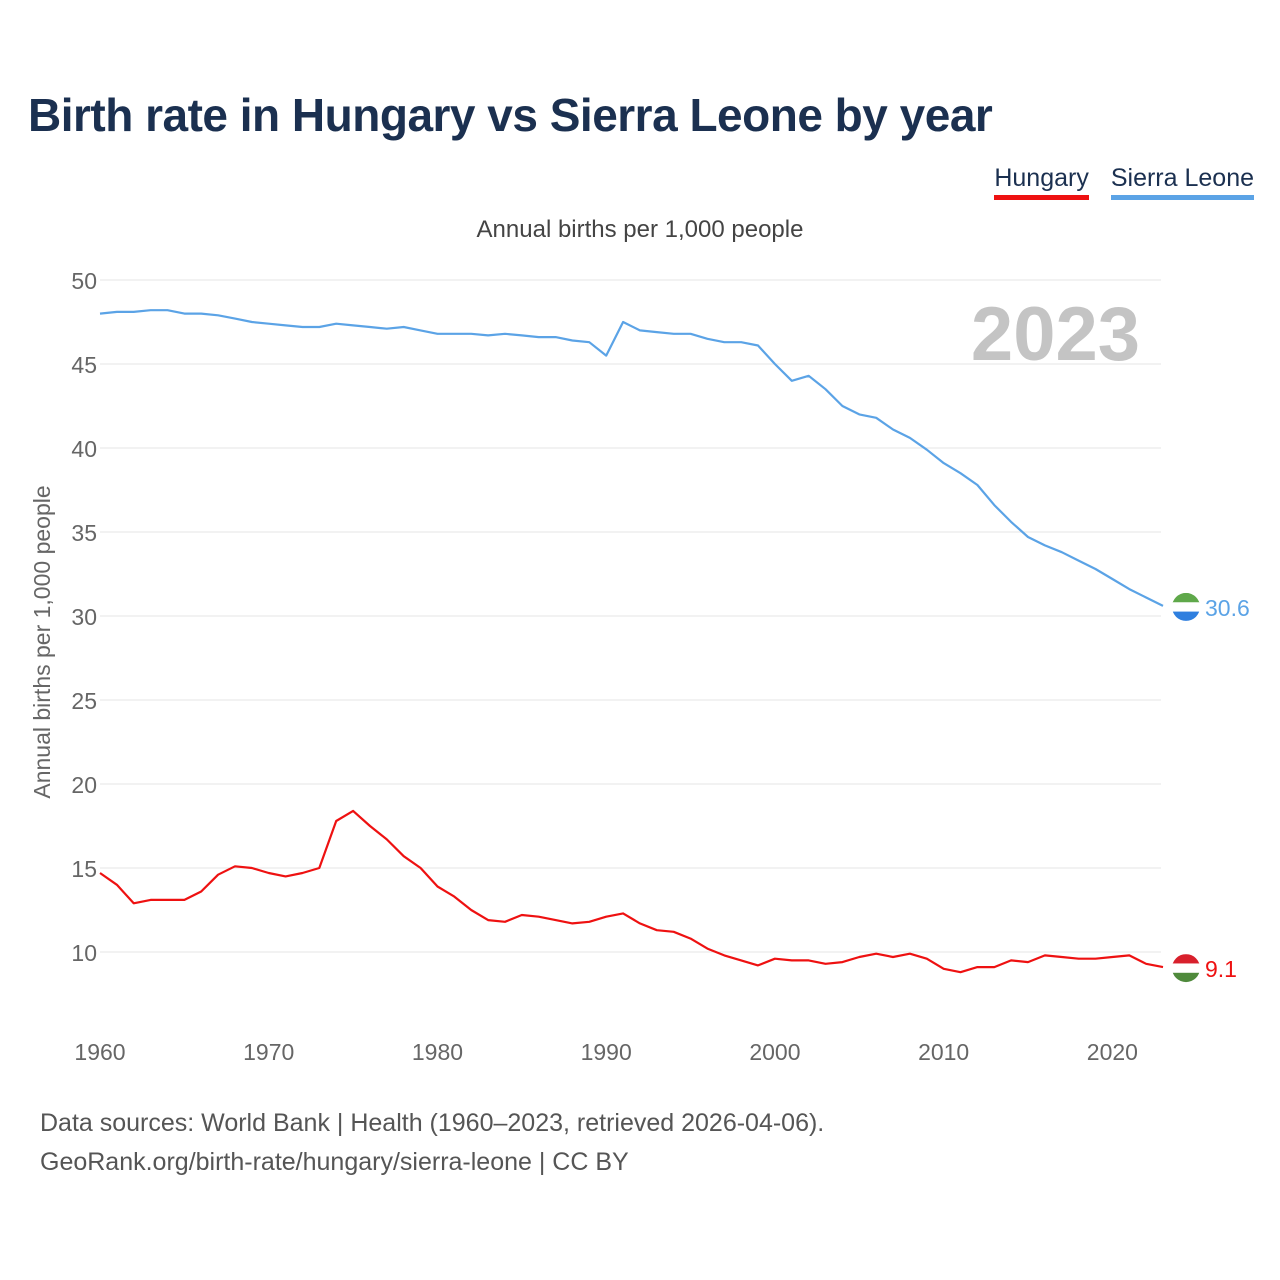  Describe the element at coordinates (84, 533) in the screenshot. I see `y-tick-label: 35` at that location.